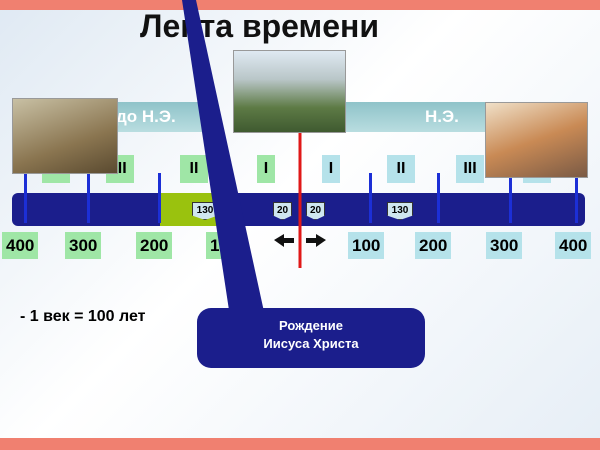 Image resolution: width=600 pixels, height=450 pixels. I want to click on century-ad-1: I, so click(331, 169).